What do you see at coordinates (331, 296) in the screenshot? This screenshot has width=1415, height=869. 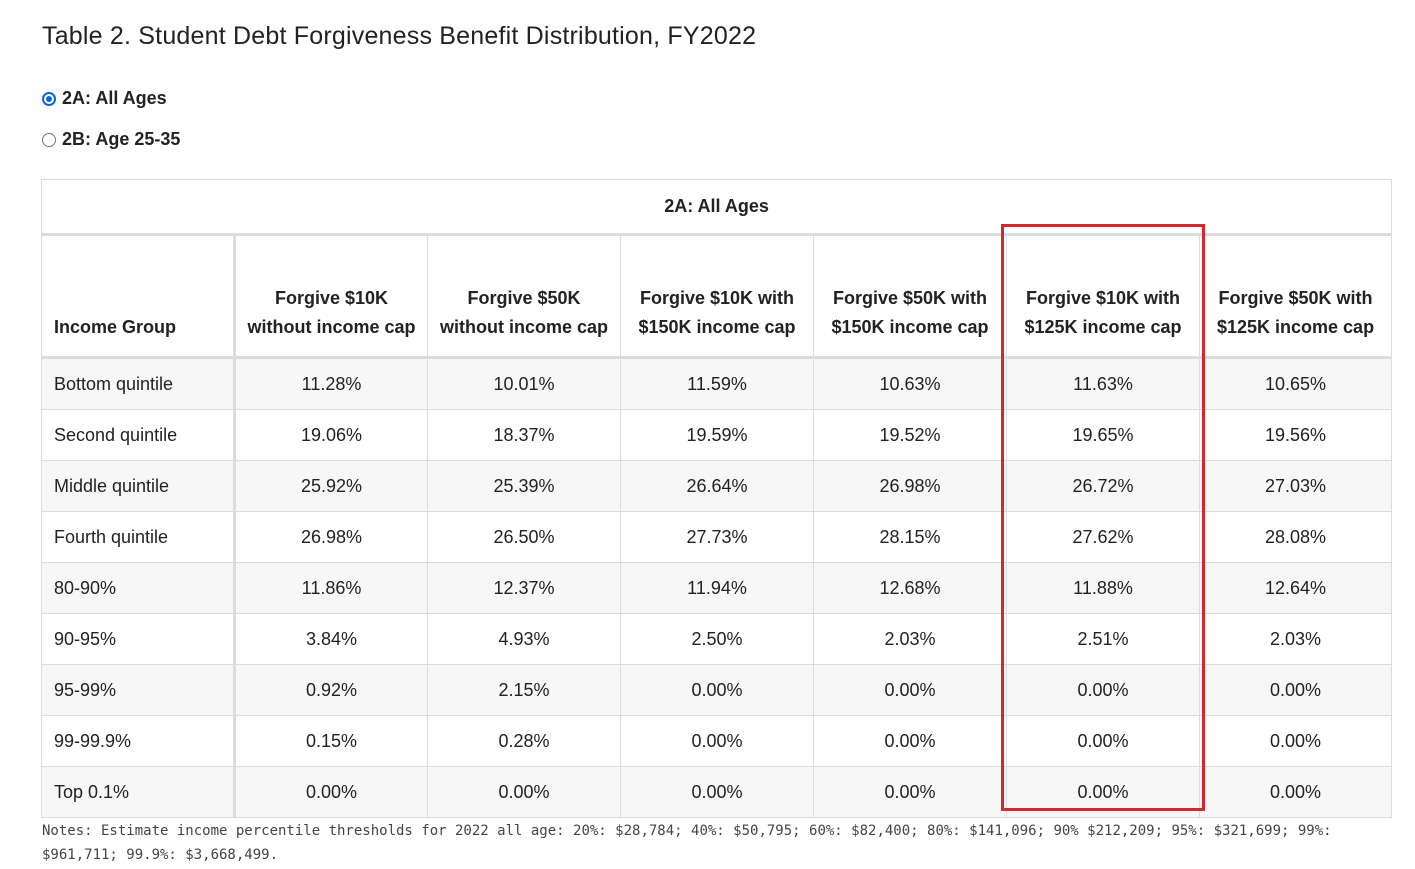 I see `column-header: Forgive $10K without income cap` at bounding box center [331, 296].